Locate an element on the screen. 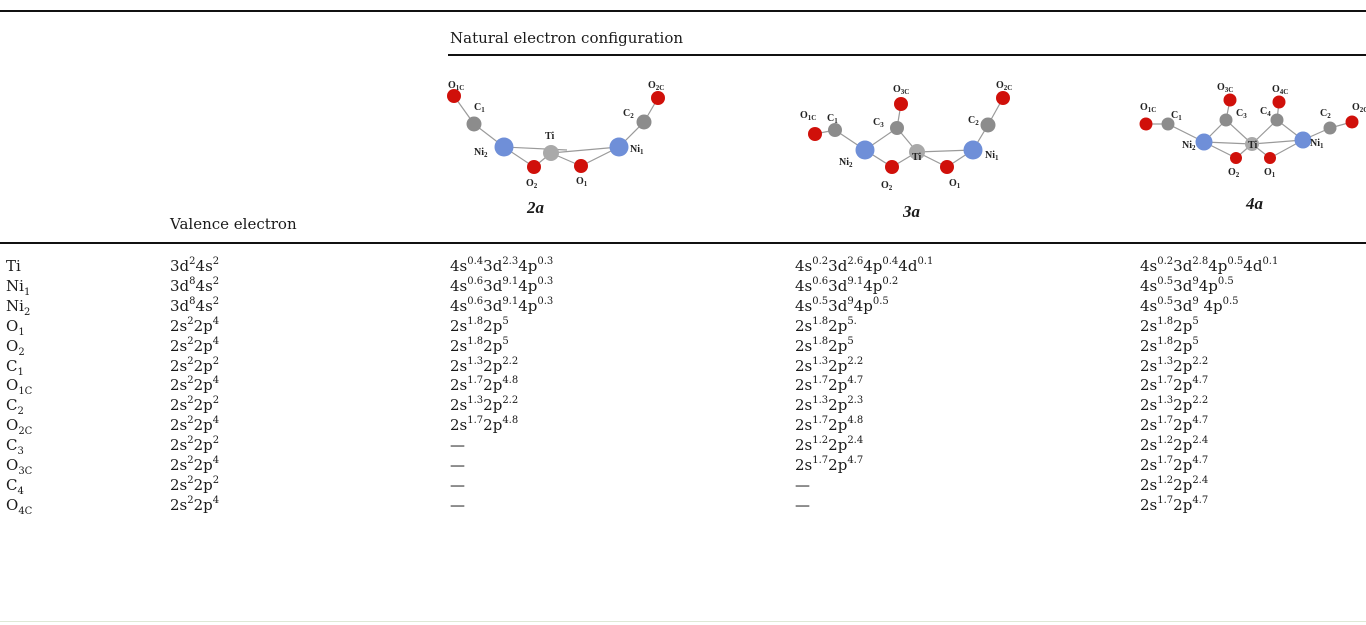 The width and height of the screenshot is (1366, 625). atom-cell: Ti is located at coordinates (13, 266).